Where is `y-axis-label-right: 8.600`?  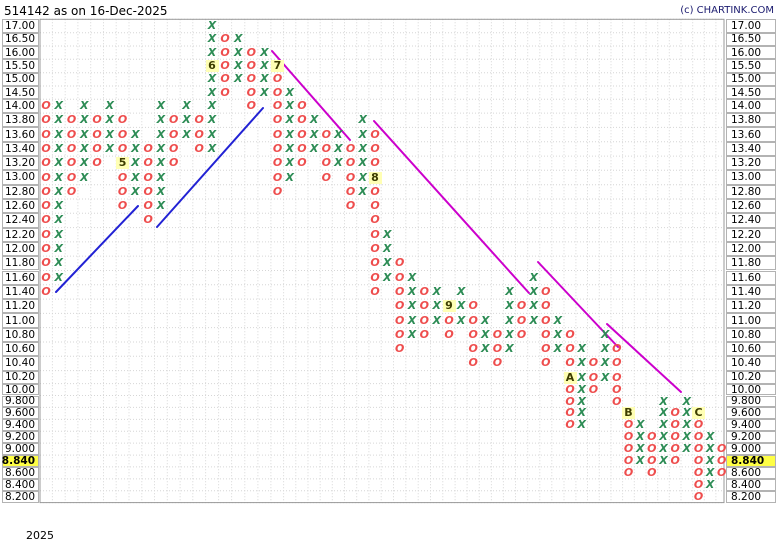 y-axis-label-right: 8.600 is located at coordinates (751, 473).